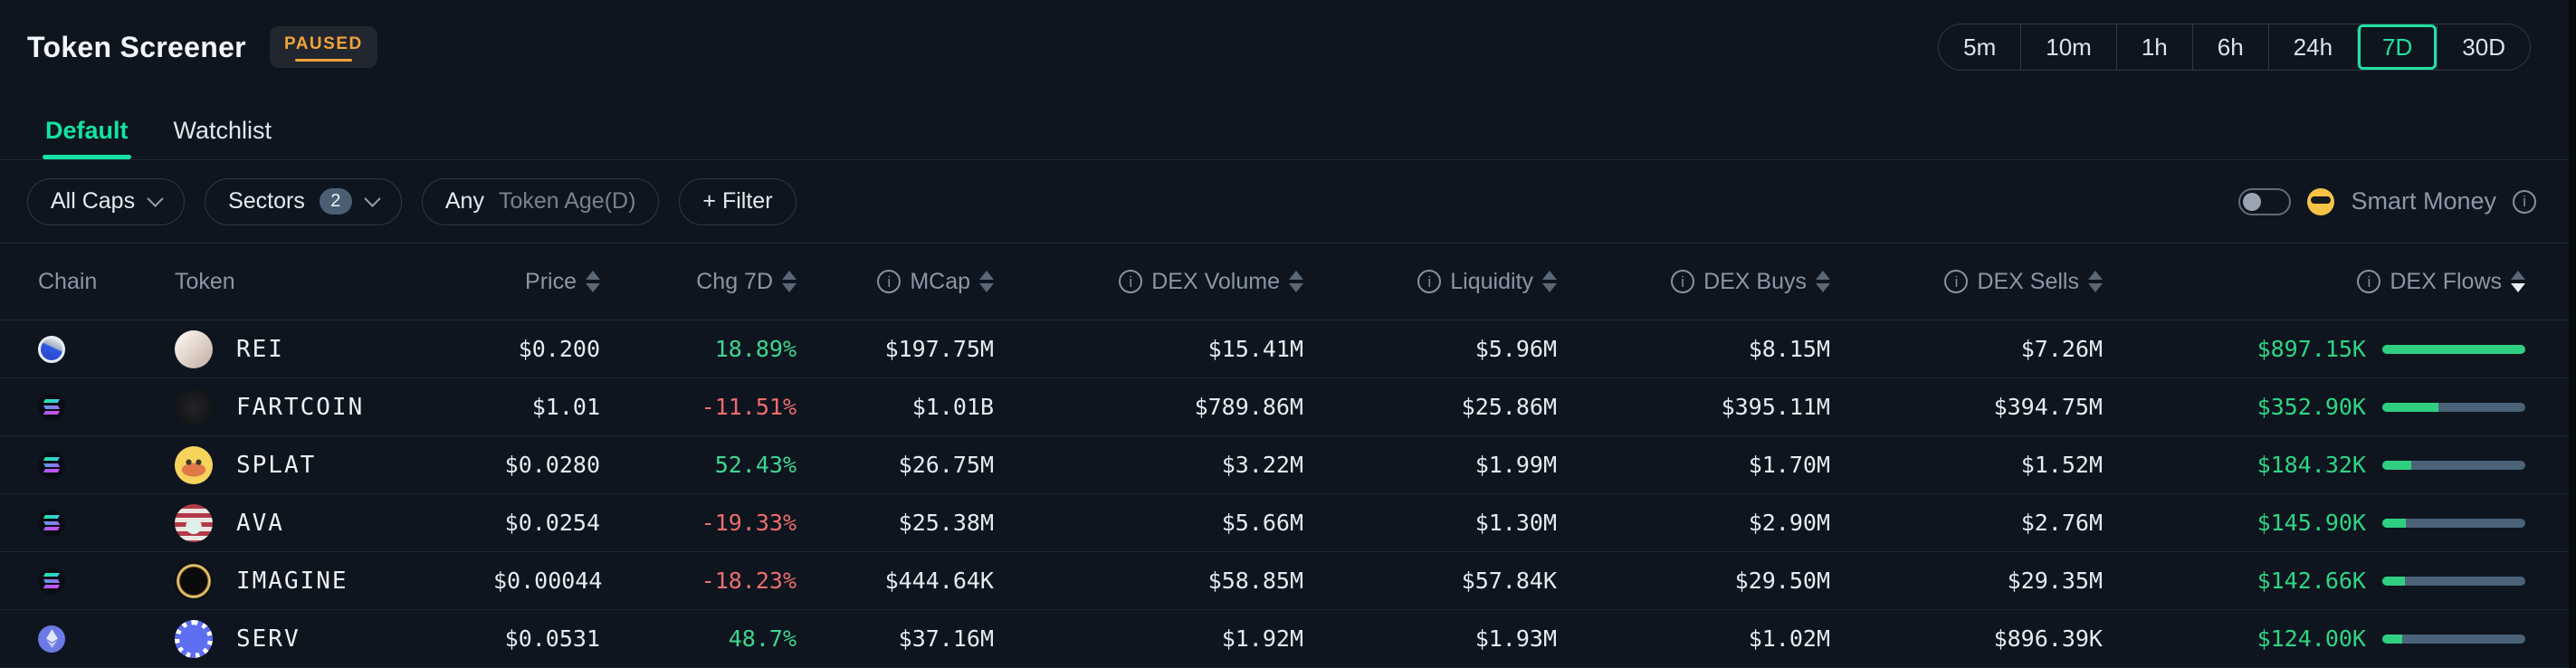 Image resolution: width=2576 pixels, height=668 pixels. Describe the element at coordinates (2311, 465) in the screenshot. I see `dex-flows-value: $184.32K` at that location.